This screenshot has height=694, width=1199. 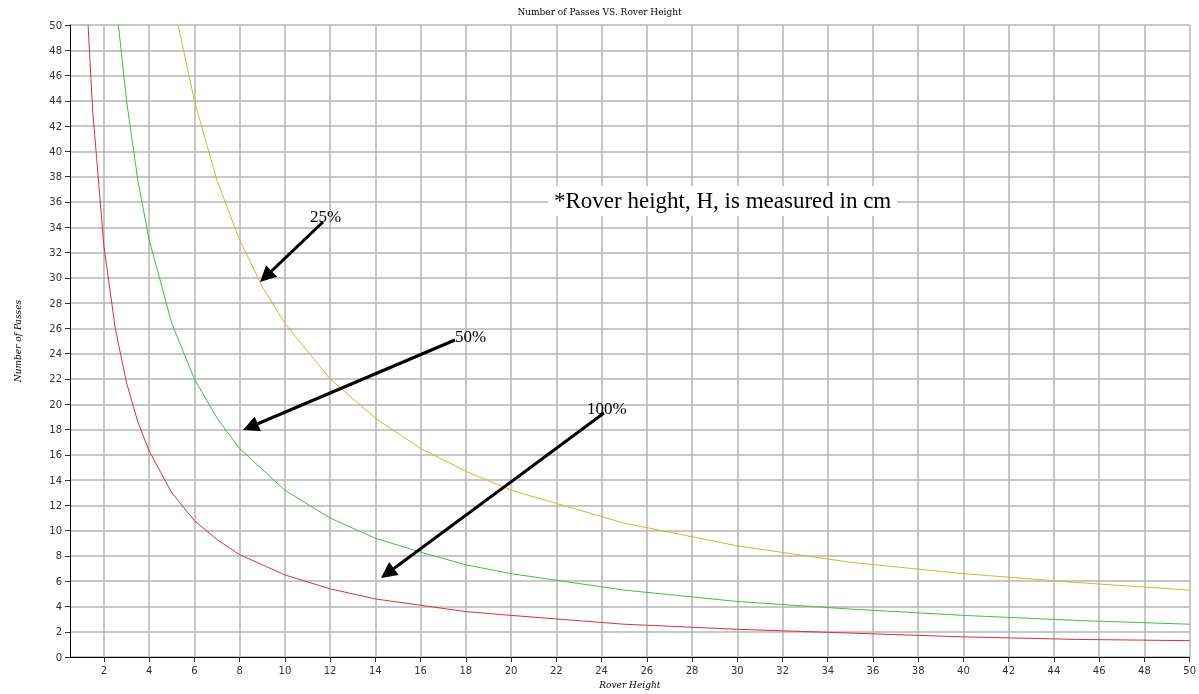 I want to click on x-tick-label: 36, so click(x=873, y=670).